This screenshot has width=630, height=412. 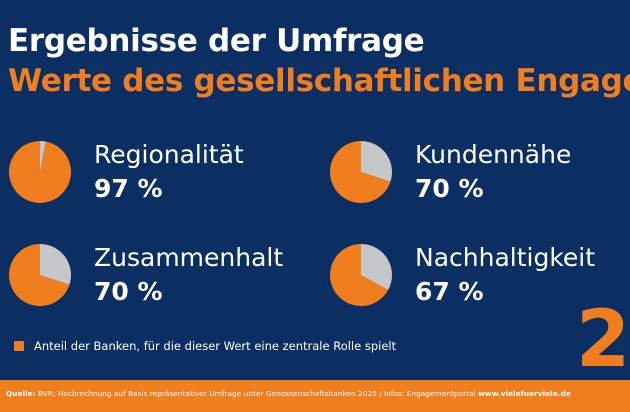 I want to click on page-number: 2, so click(x=603, y=340).